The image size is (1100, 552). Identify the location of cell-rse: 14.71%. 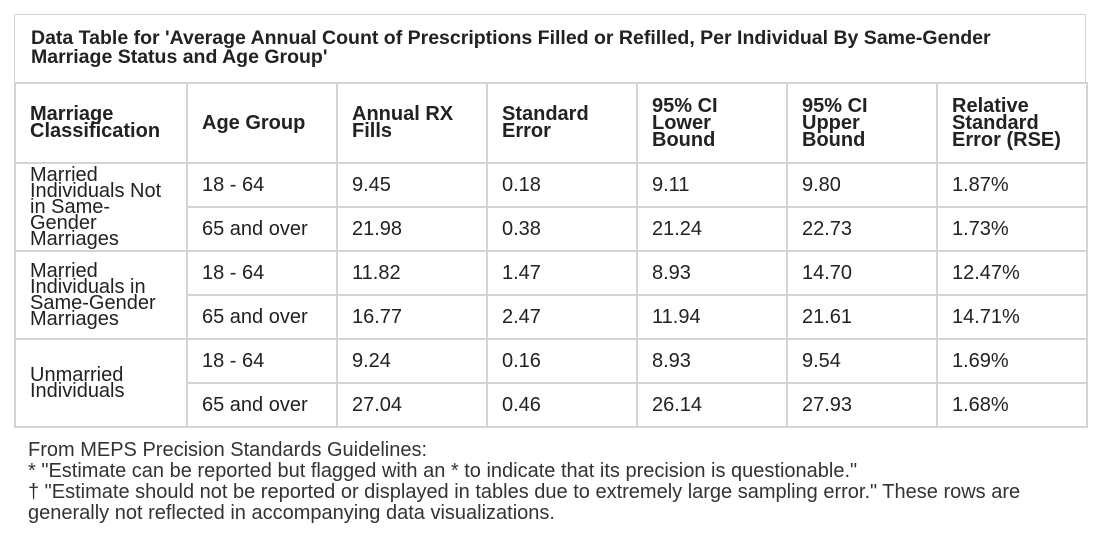
(1012, 317).